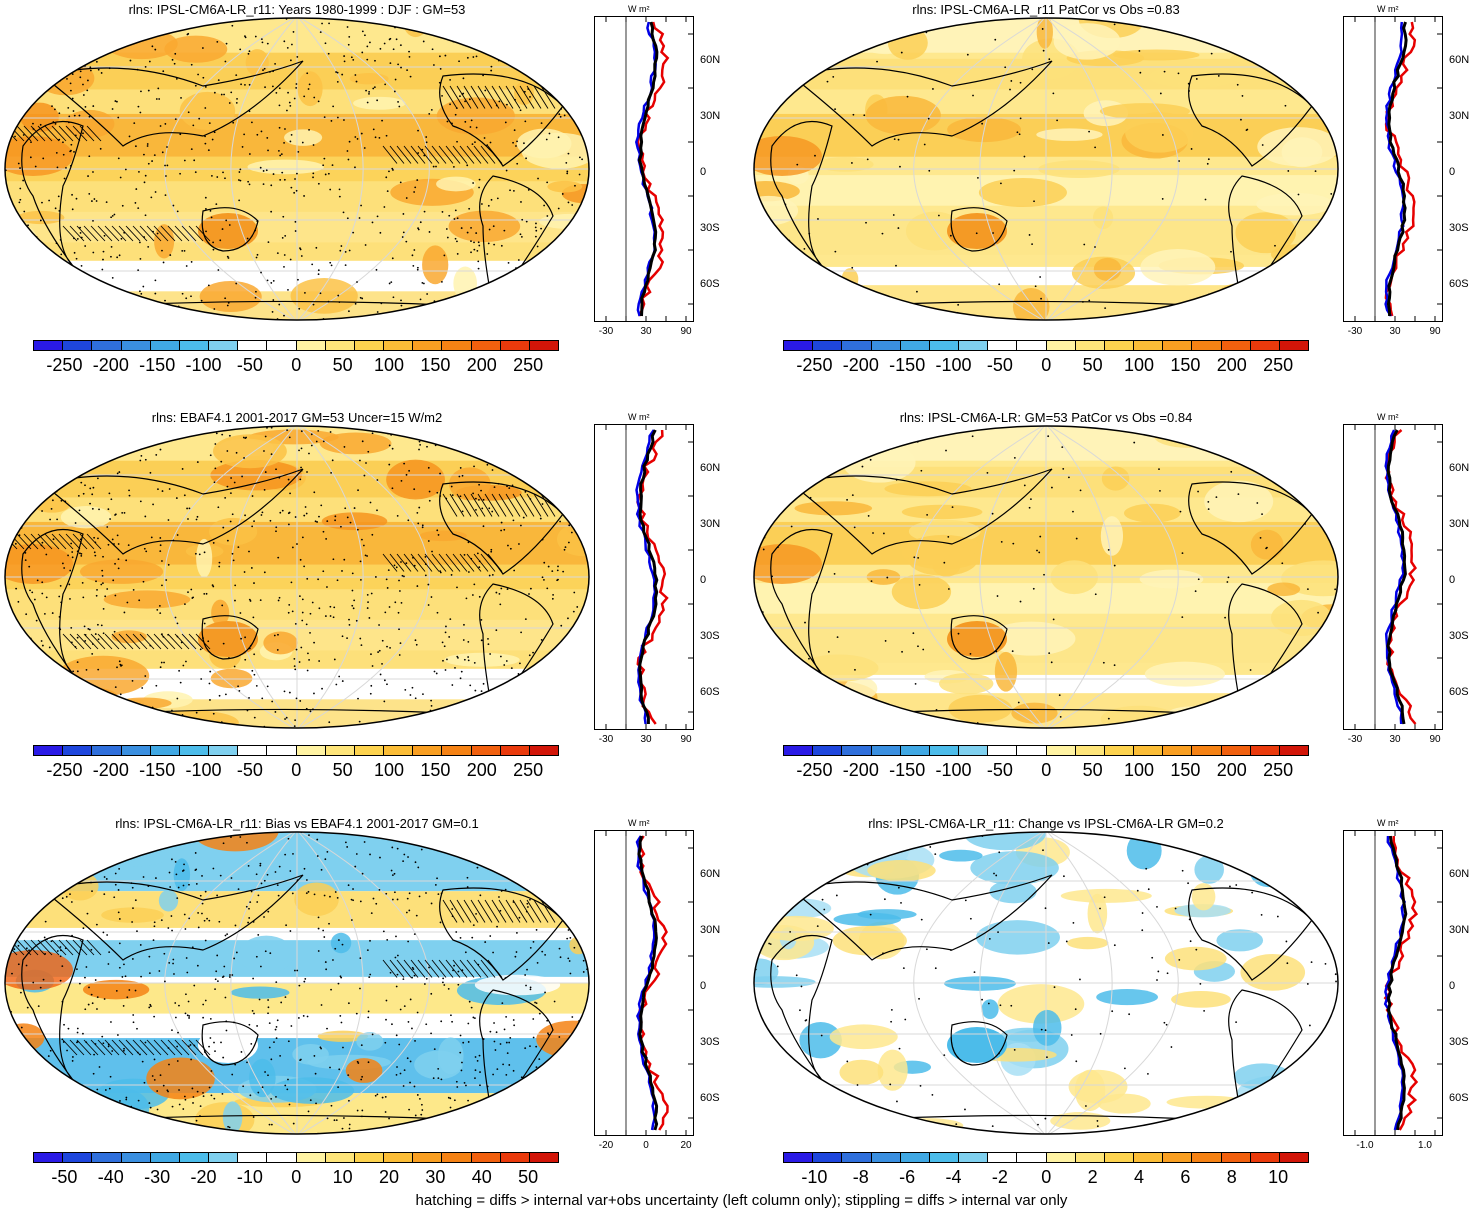  What do you see at coordinates (606, 1145) in the screenshot?
I see `profile-x-label: -20` at bounding box center [606, 1145].